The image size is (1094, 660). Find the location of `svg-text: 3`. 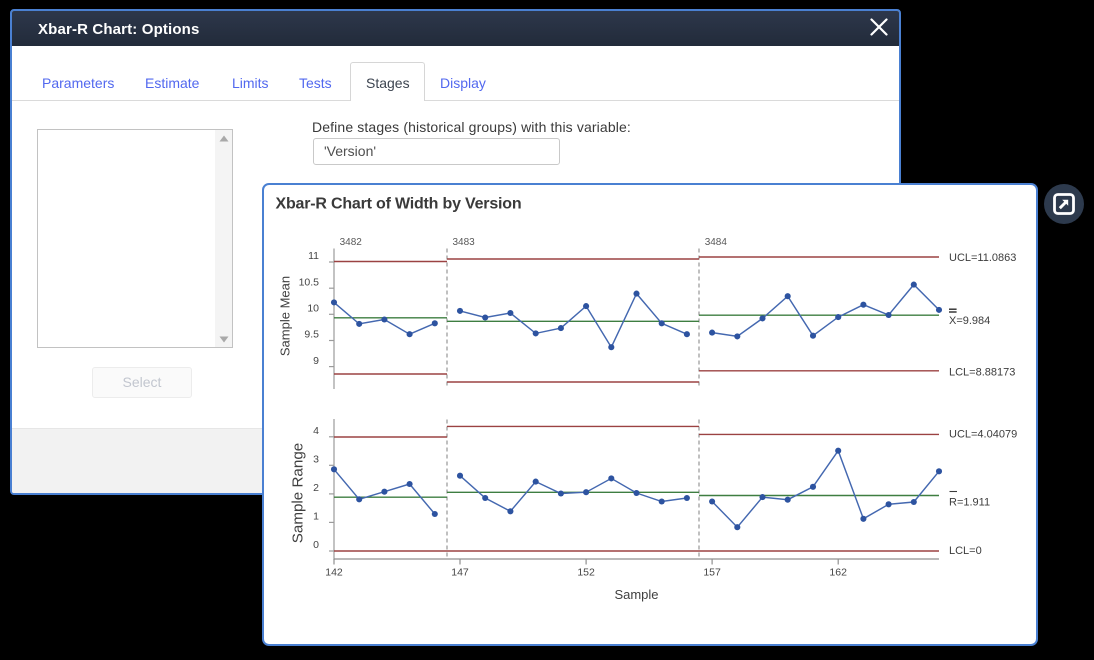

svg-text: 3 is located at coordinates (316, 460).